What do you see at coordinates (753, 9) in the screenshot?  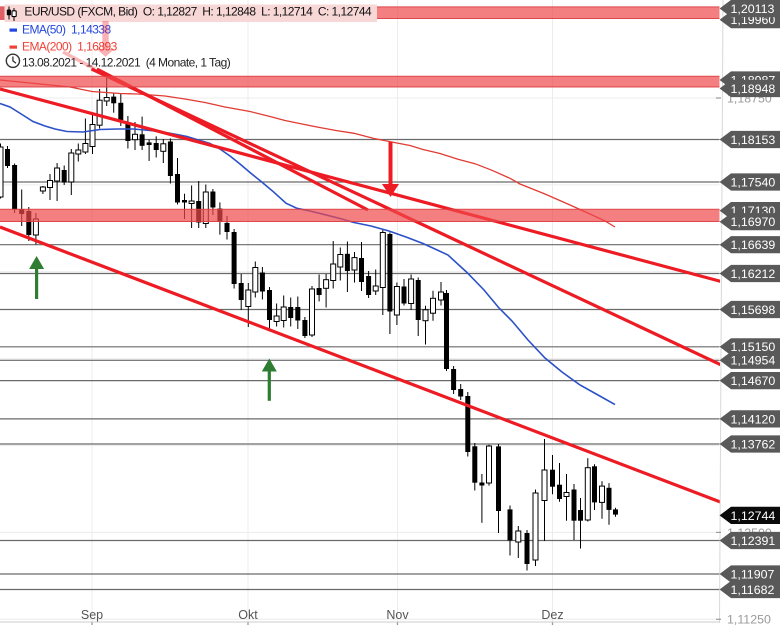 I see `svg-text: 1,20113` at bounding box center [753, 9].